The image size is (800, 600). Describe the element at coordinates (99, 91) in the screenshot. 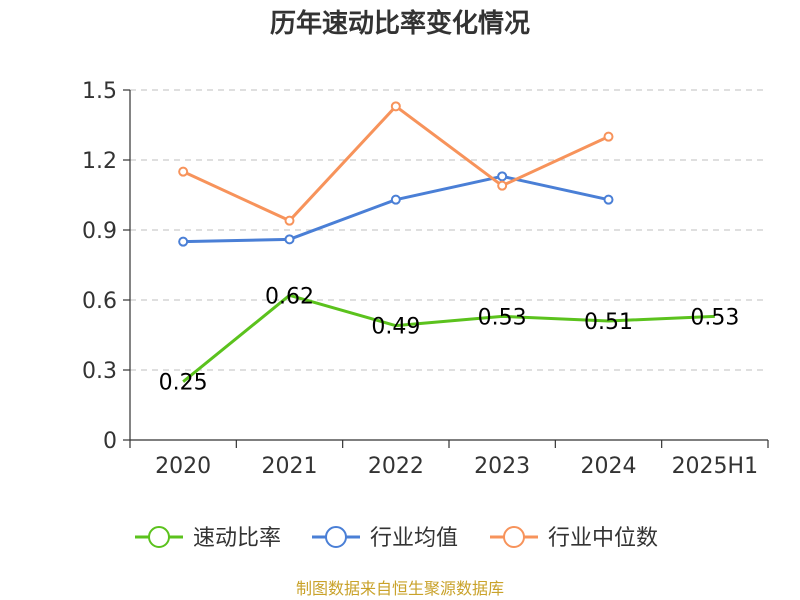

I see `y-tick-label: 1.5` at that location.